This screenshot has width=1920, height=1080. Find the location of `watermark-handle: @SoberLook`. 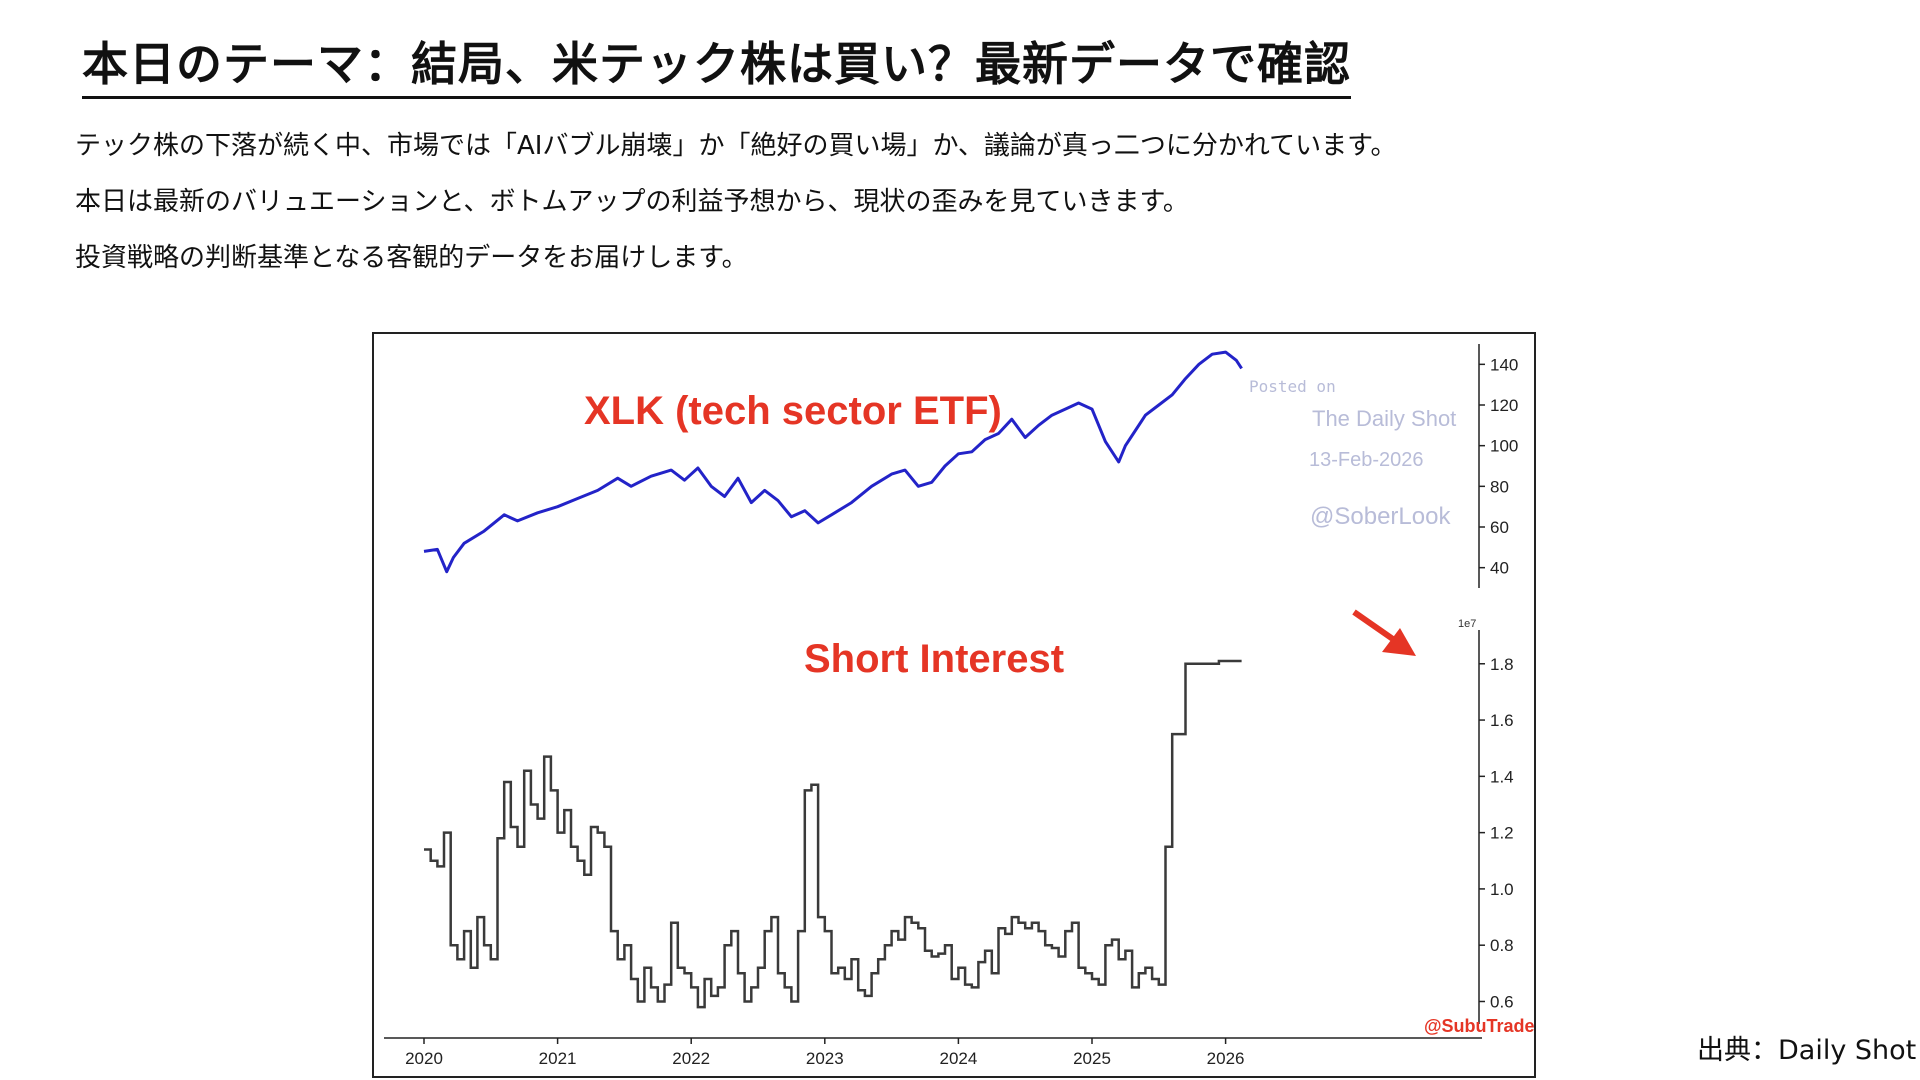

watermark-handle: @SoberLook is located at coordinates (1380, 516).